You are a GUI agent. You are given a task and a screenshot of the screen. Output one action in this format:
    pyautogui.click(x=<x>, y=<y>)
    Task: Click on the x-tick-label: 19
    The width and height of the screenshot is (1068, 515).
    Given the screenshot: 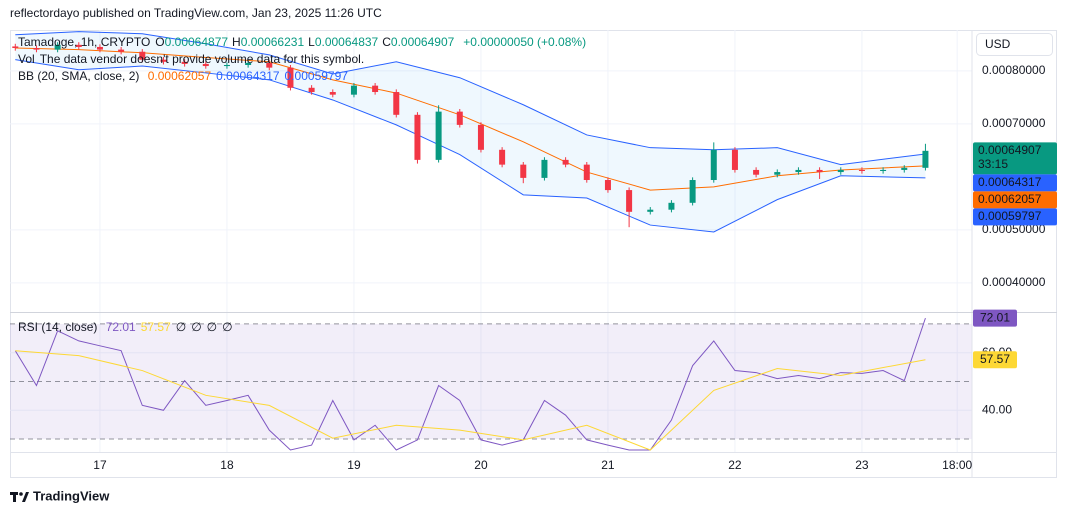 What is the action you would take?
    pyautogui.click(x=354, y=465)
    